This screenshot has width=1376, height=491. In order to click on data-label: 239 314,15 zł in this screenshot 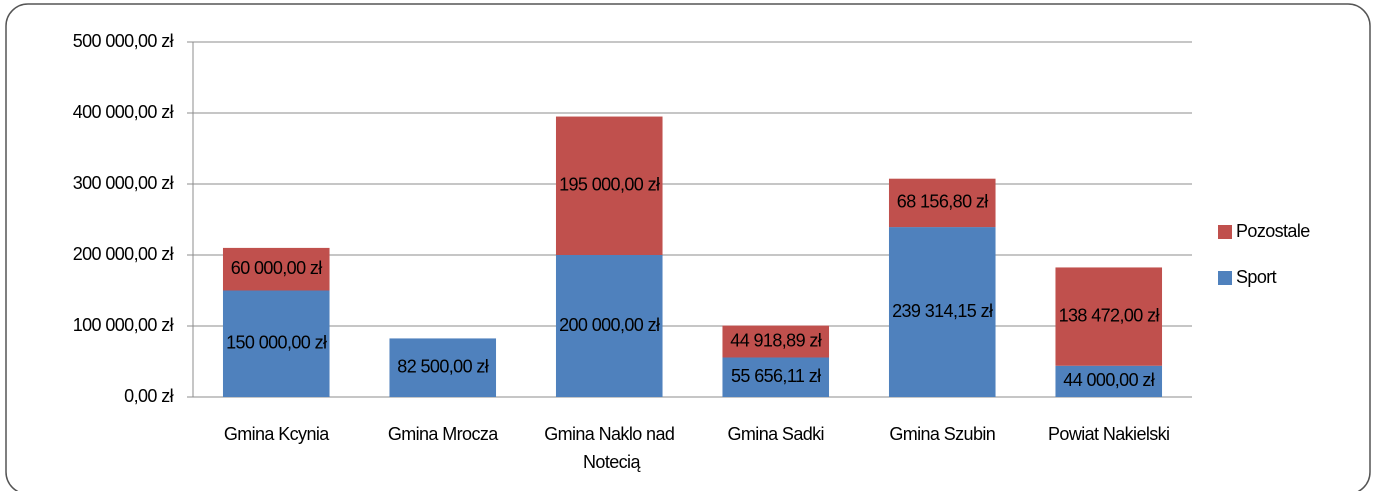, I will do `click(942, 311)`.